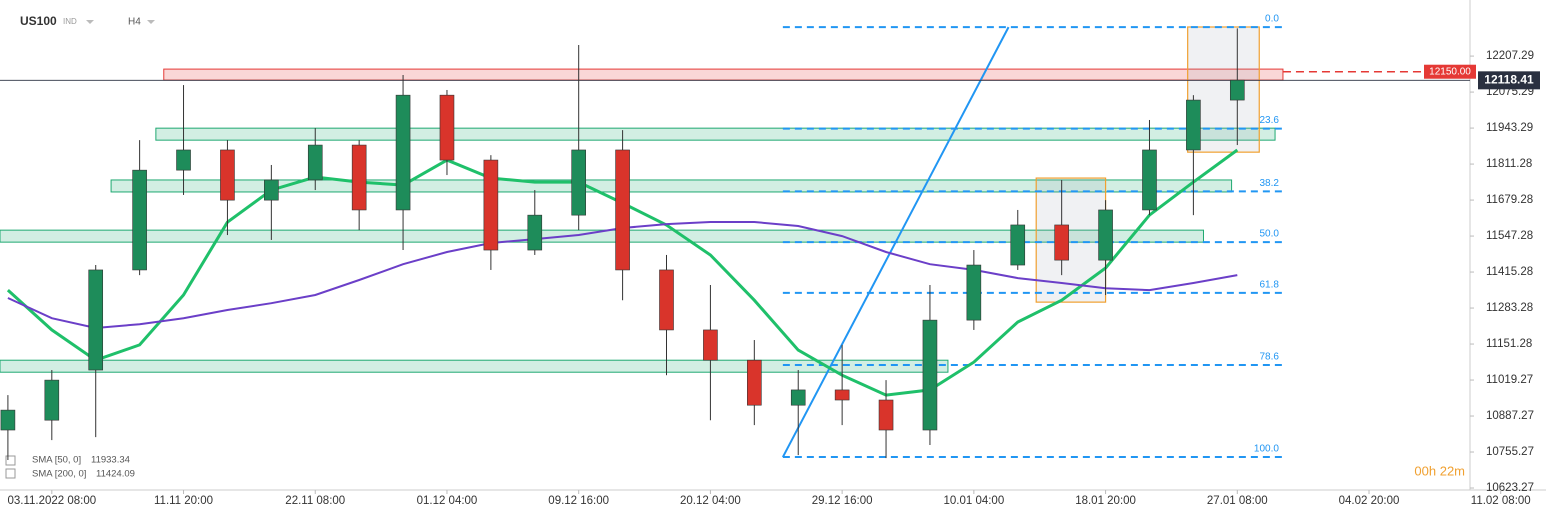  I want to click on x-tick-label: 29.12 16:00, so click(842, 501).